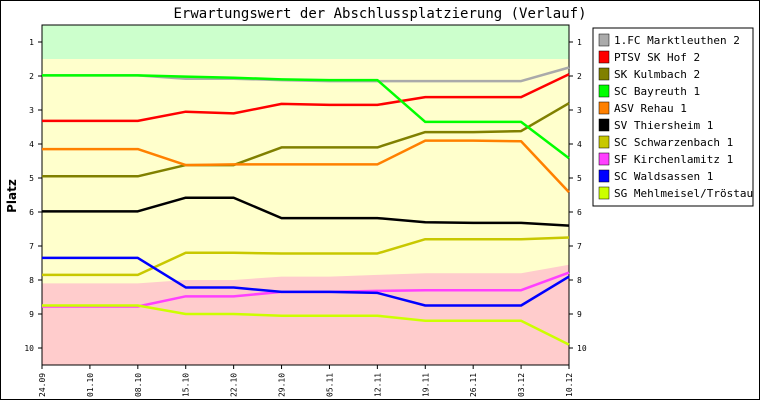  What do you see at coordinates (579, 178) in the screenshot?
I see `y-tick-label-right: 5` at bounding box center [579, 178].